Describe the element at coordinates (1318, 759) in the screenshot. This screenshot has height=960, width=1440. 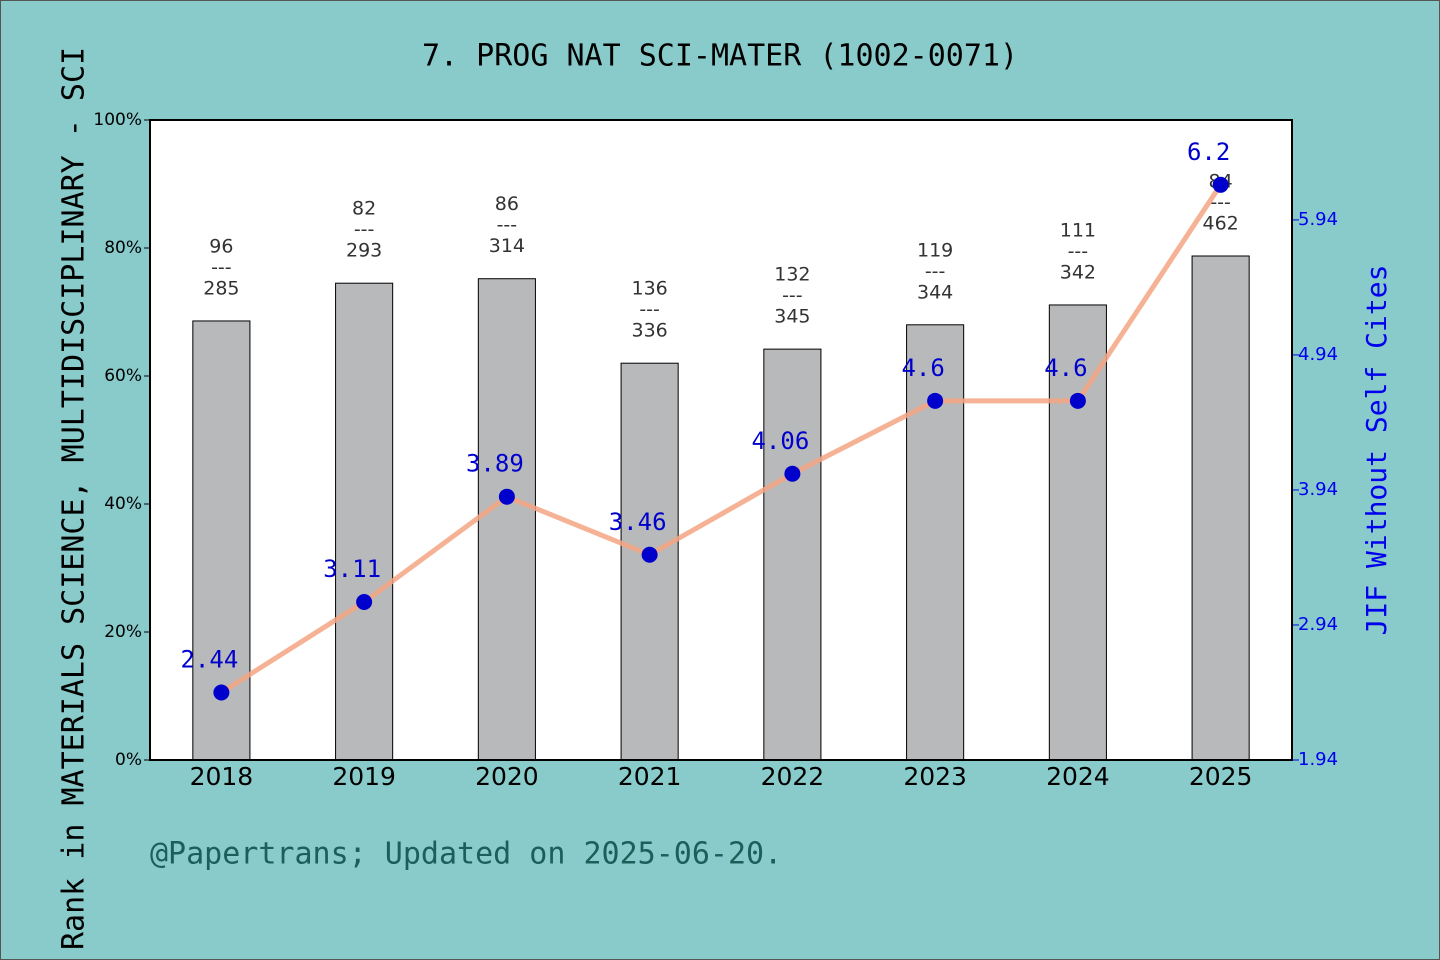
I see `y2-tick-label: 1.94` at that location.